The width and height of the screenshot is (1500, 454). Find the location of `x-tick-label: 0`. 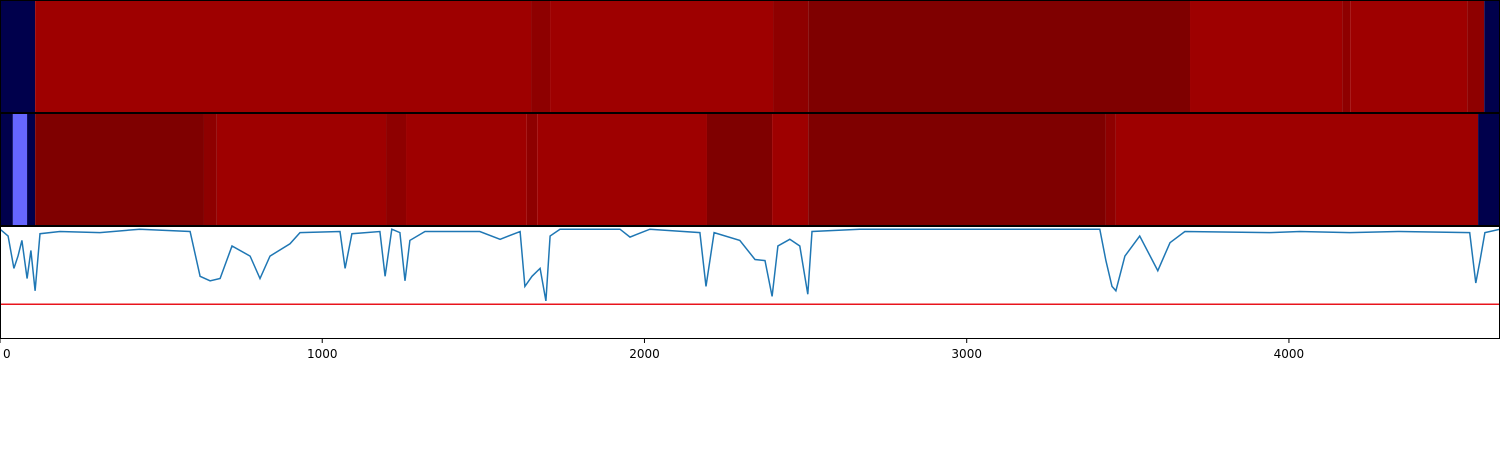

x-tick-label: 0 is located at coordinates (7, 354).